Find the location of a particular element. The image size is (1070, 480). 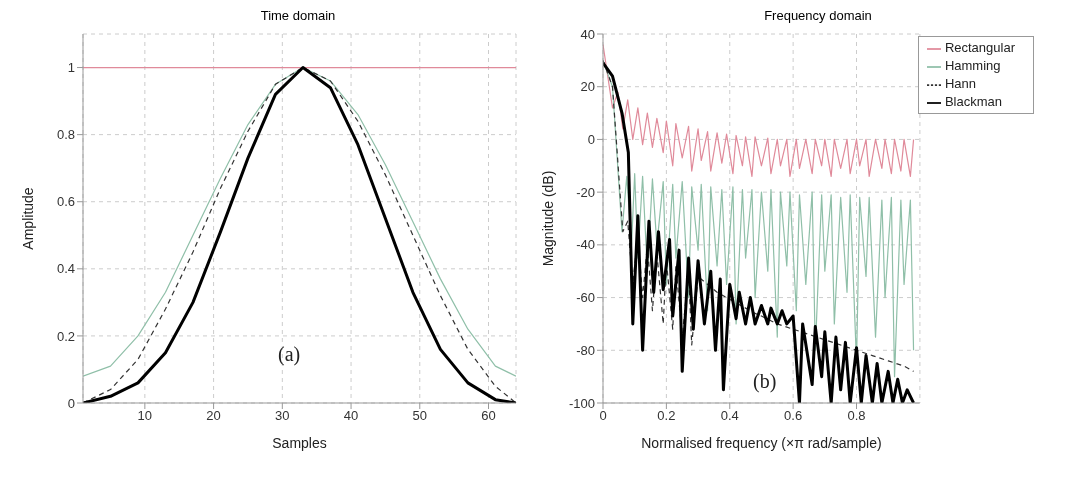

x-tick-label: 0.6 is located at coordinates (793, 416).